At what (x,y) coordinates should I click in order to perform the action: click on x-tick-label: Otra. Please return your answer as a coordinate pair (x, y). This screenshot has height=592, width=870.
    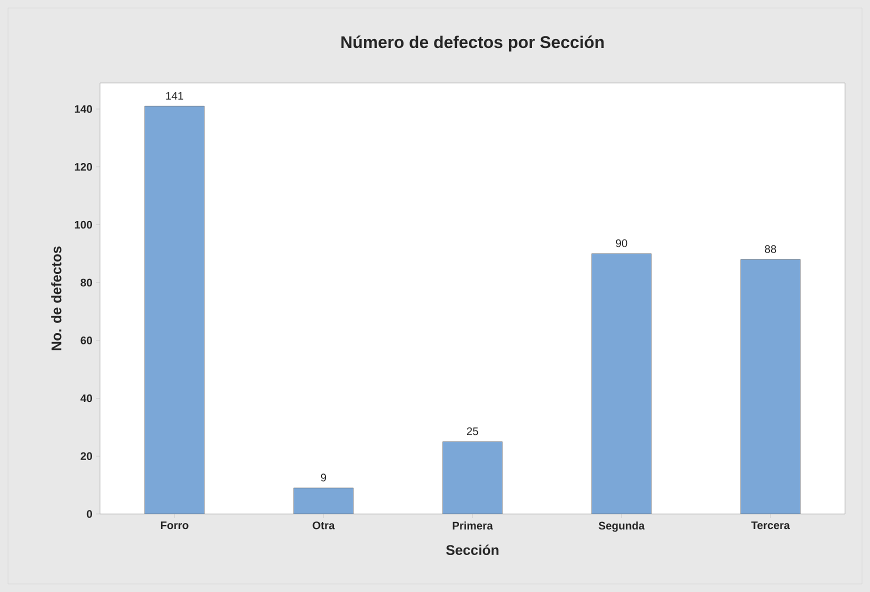
    Looking at the image, I should click on (323, 526).